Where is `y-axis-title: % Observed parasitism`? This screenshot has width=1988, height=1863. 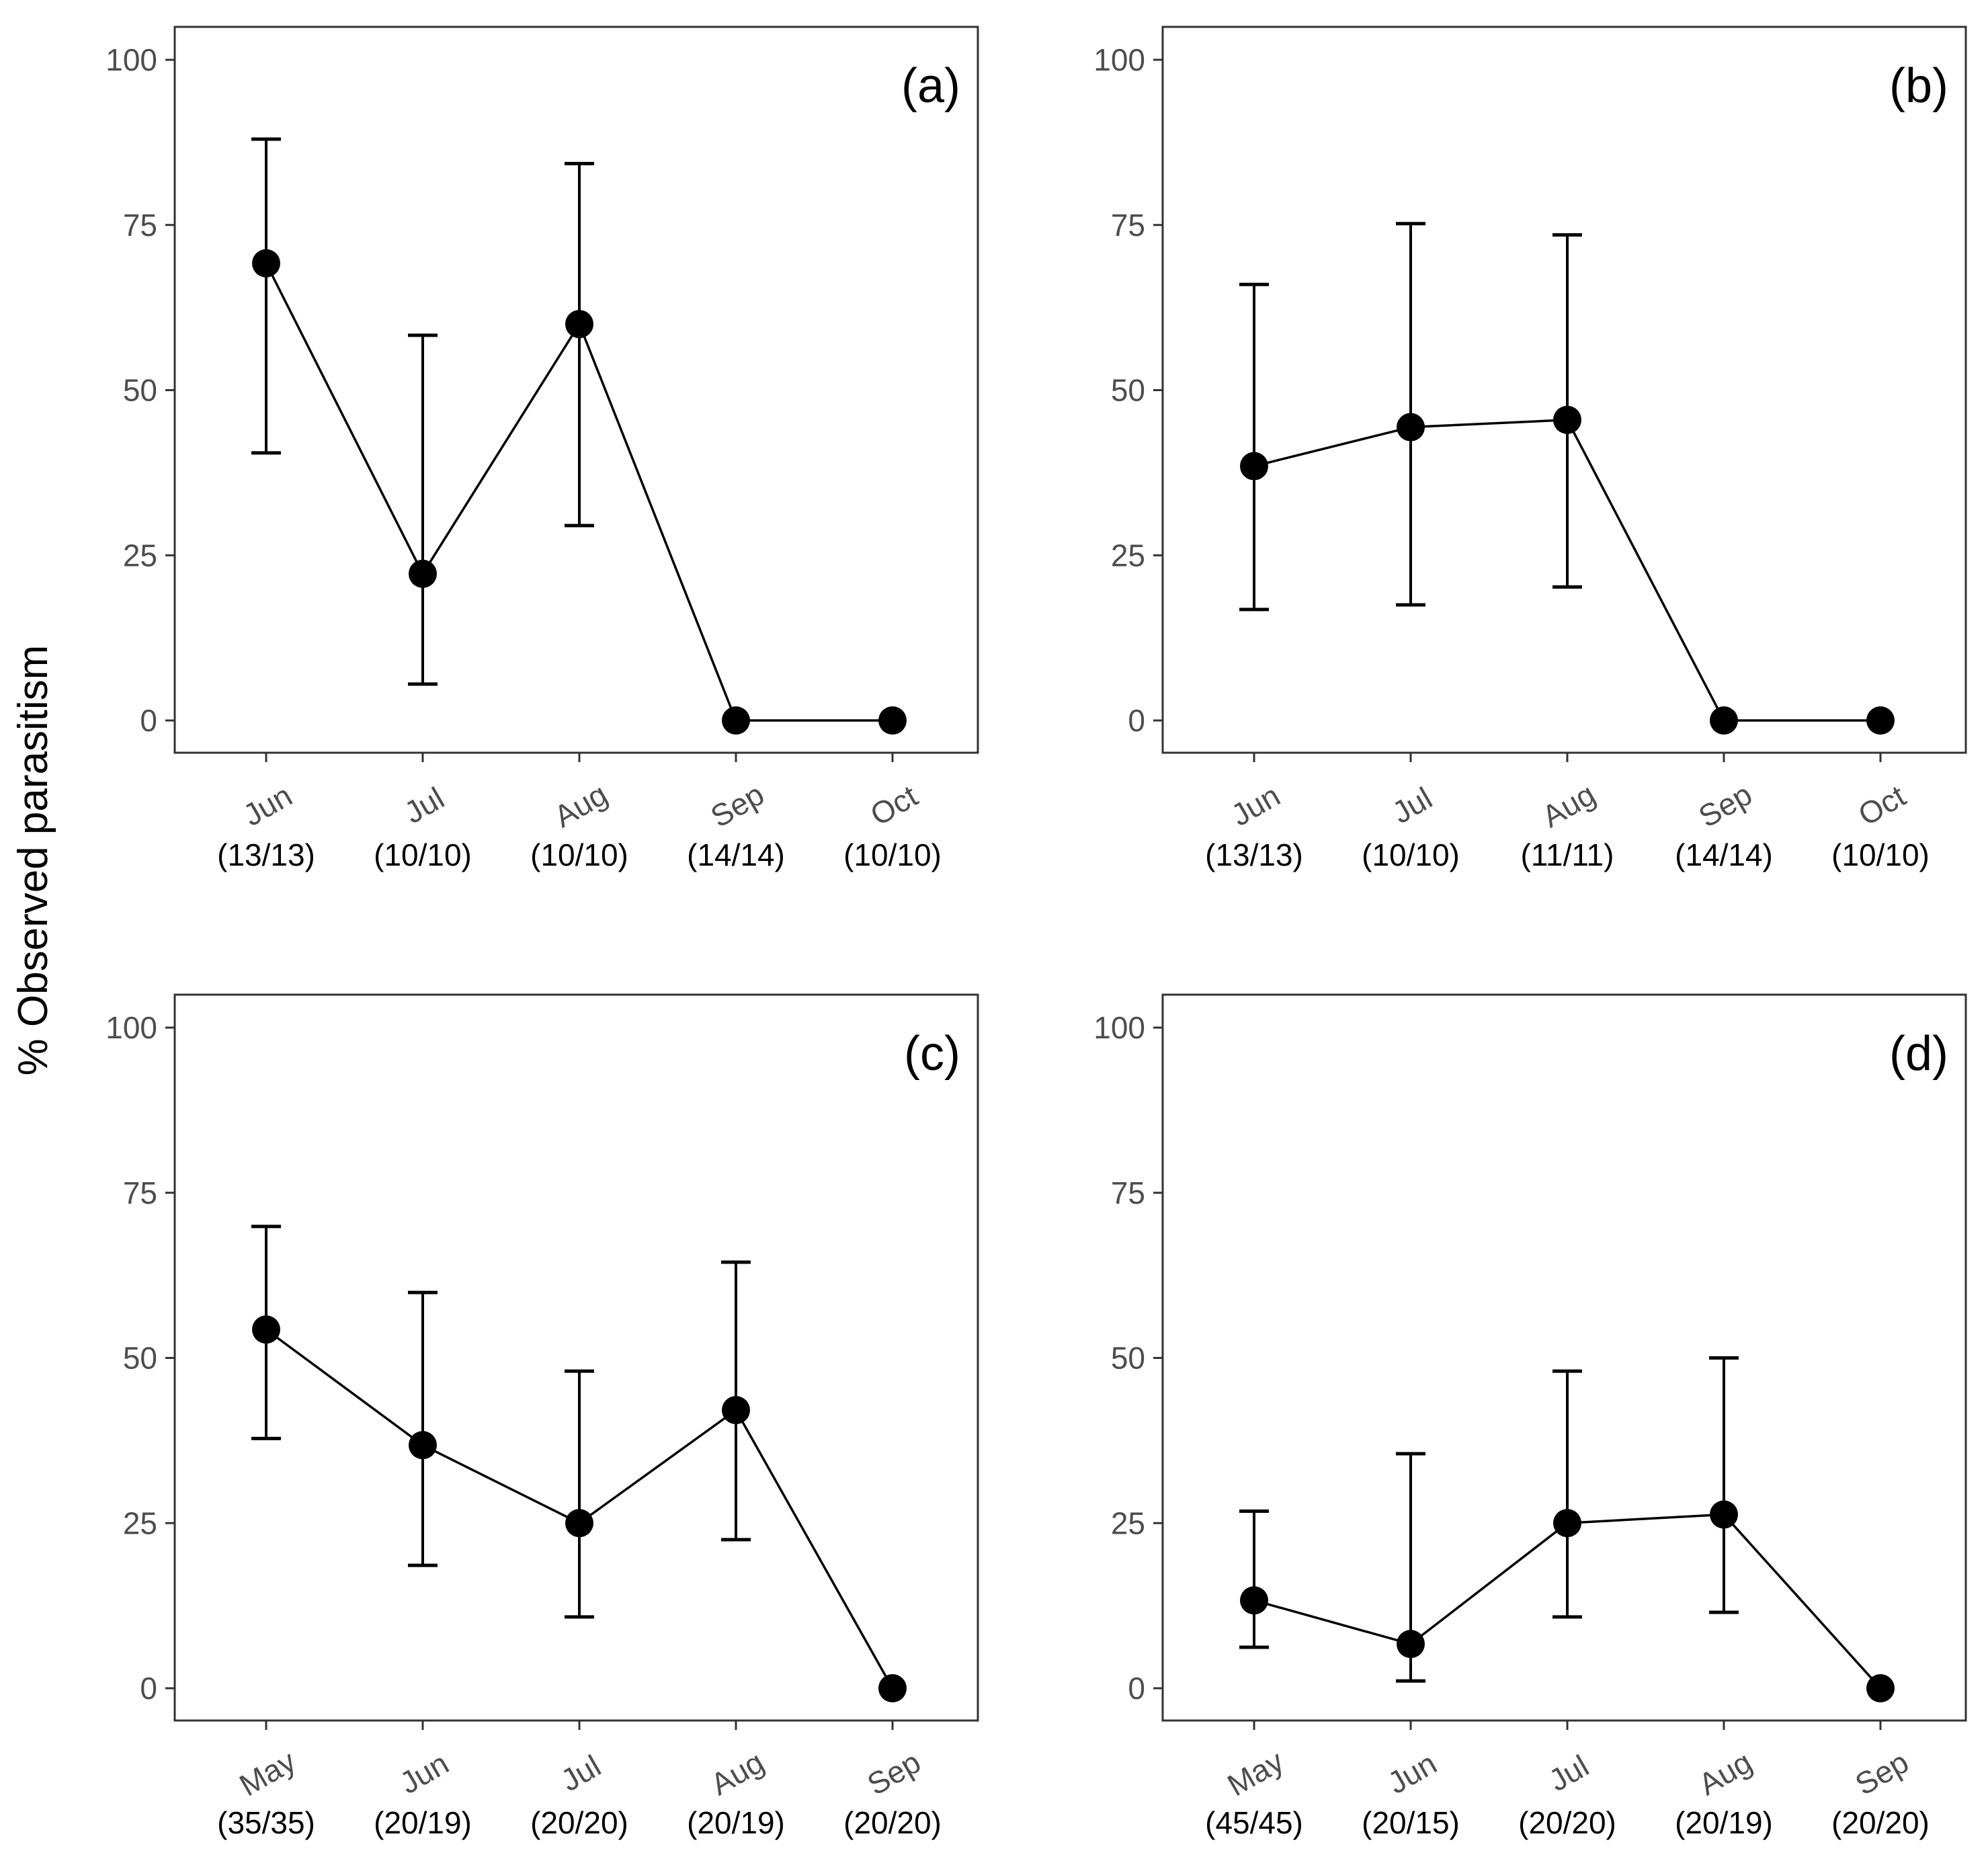
y-axis-title: % Observed parasitism is located at coordinates (33, 860).